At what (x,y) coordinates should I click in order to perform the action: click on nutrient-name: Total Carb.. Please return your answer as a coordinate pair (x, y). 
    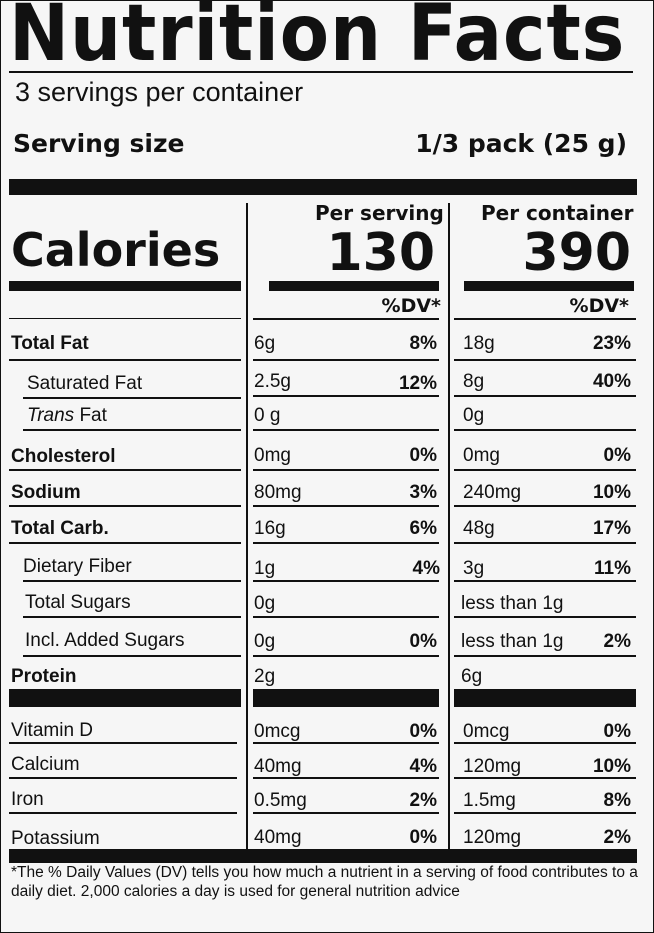
    Looking at the image, I should click on (60, 528).